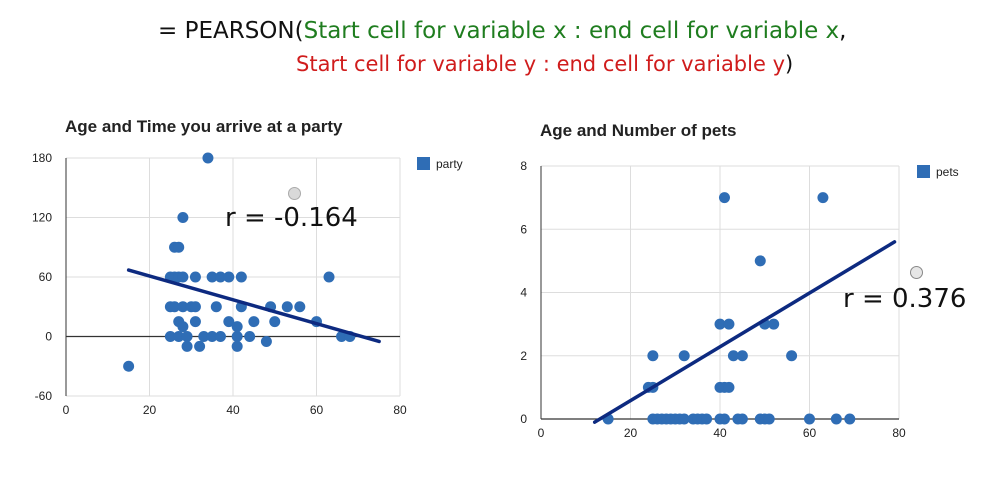 The width and height of the screenshot is (993, 491). I want to click on chart-2-ytick: 2, so click(523, 356).